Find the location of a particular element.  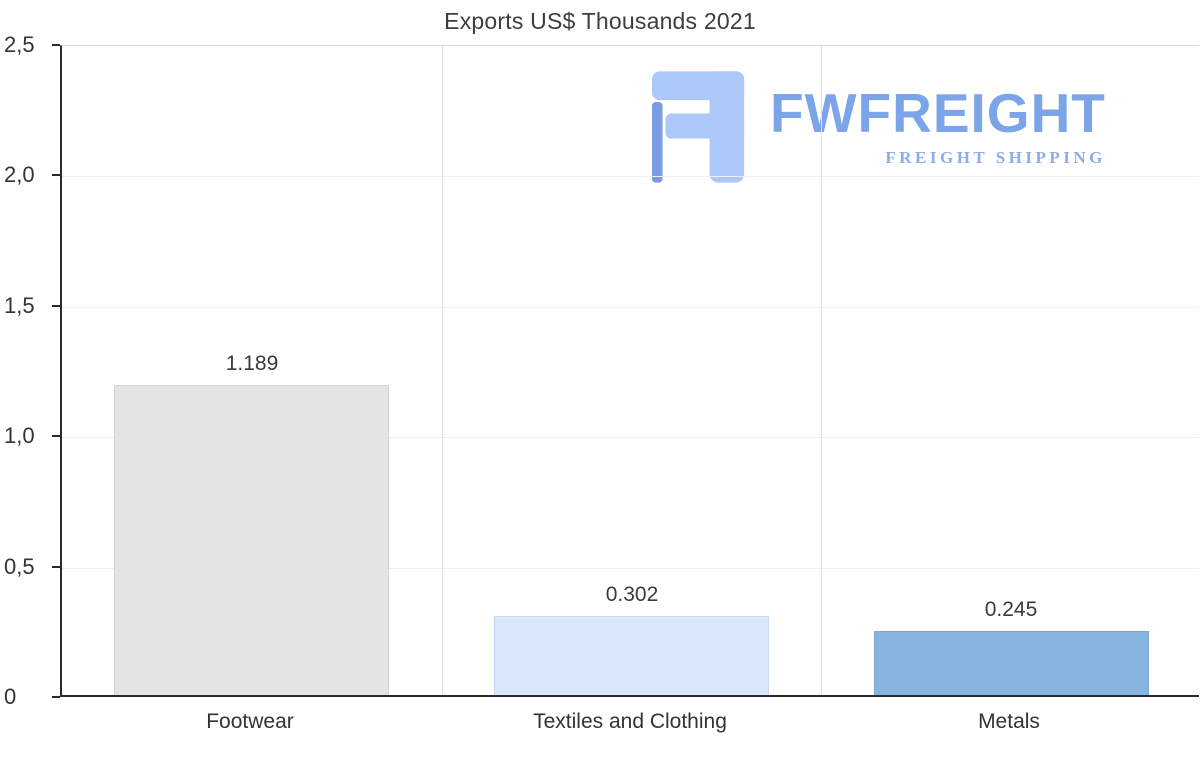

fwfreight-watermark: FWFREIGHT FREIGHT SHIPPING is located at coordinates (907, 128).